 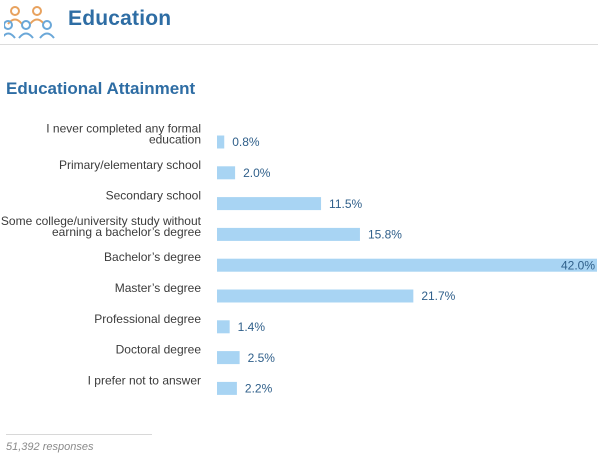 What do you see at coordinates (123, 134) in the screenshot?
I see `category-label-0: I never completed any formal education` at bounding box center [123, 134].